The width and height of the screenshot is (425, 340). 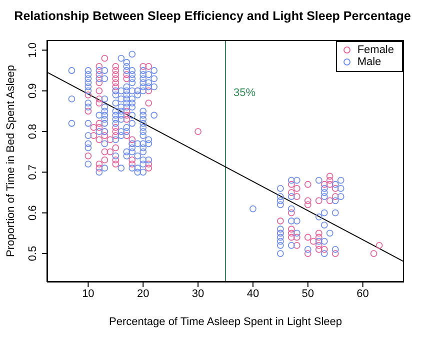 I want to click on y-tick-label: 0.6, so click(x=33, y=213).